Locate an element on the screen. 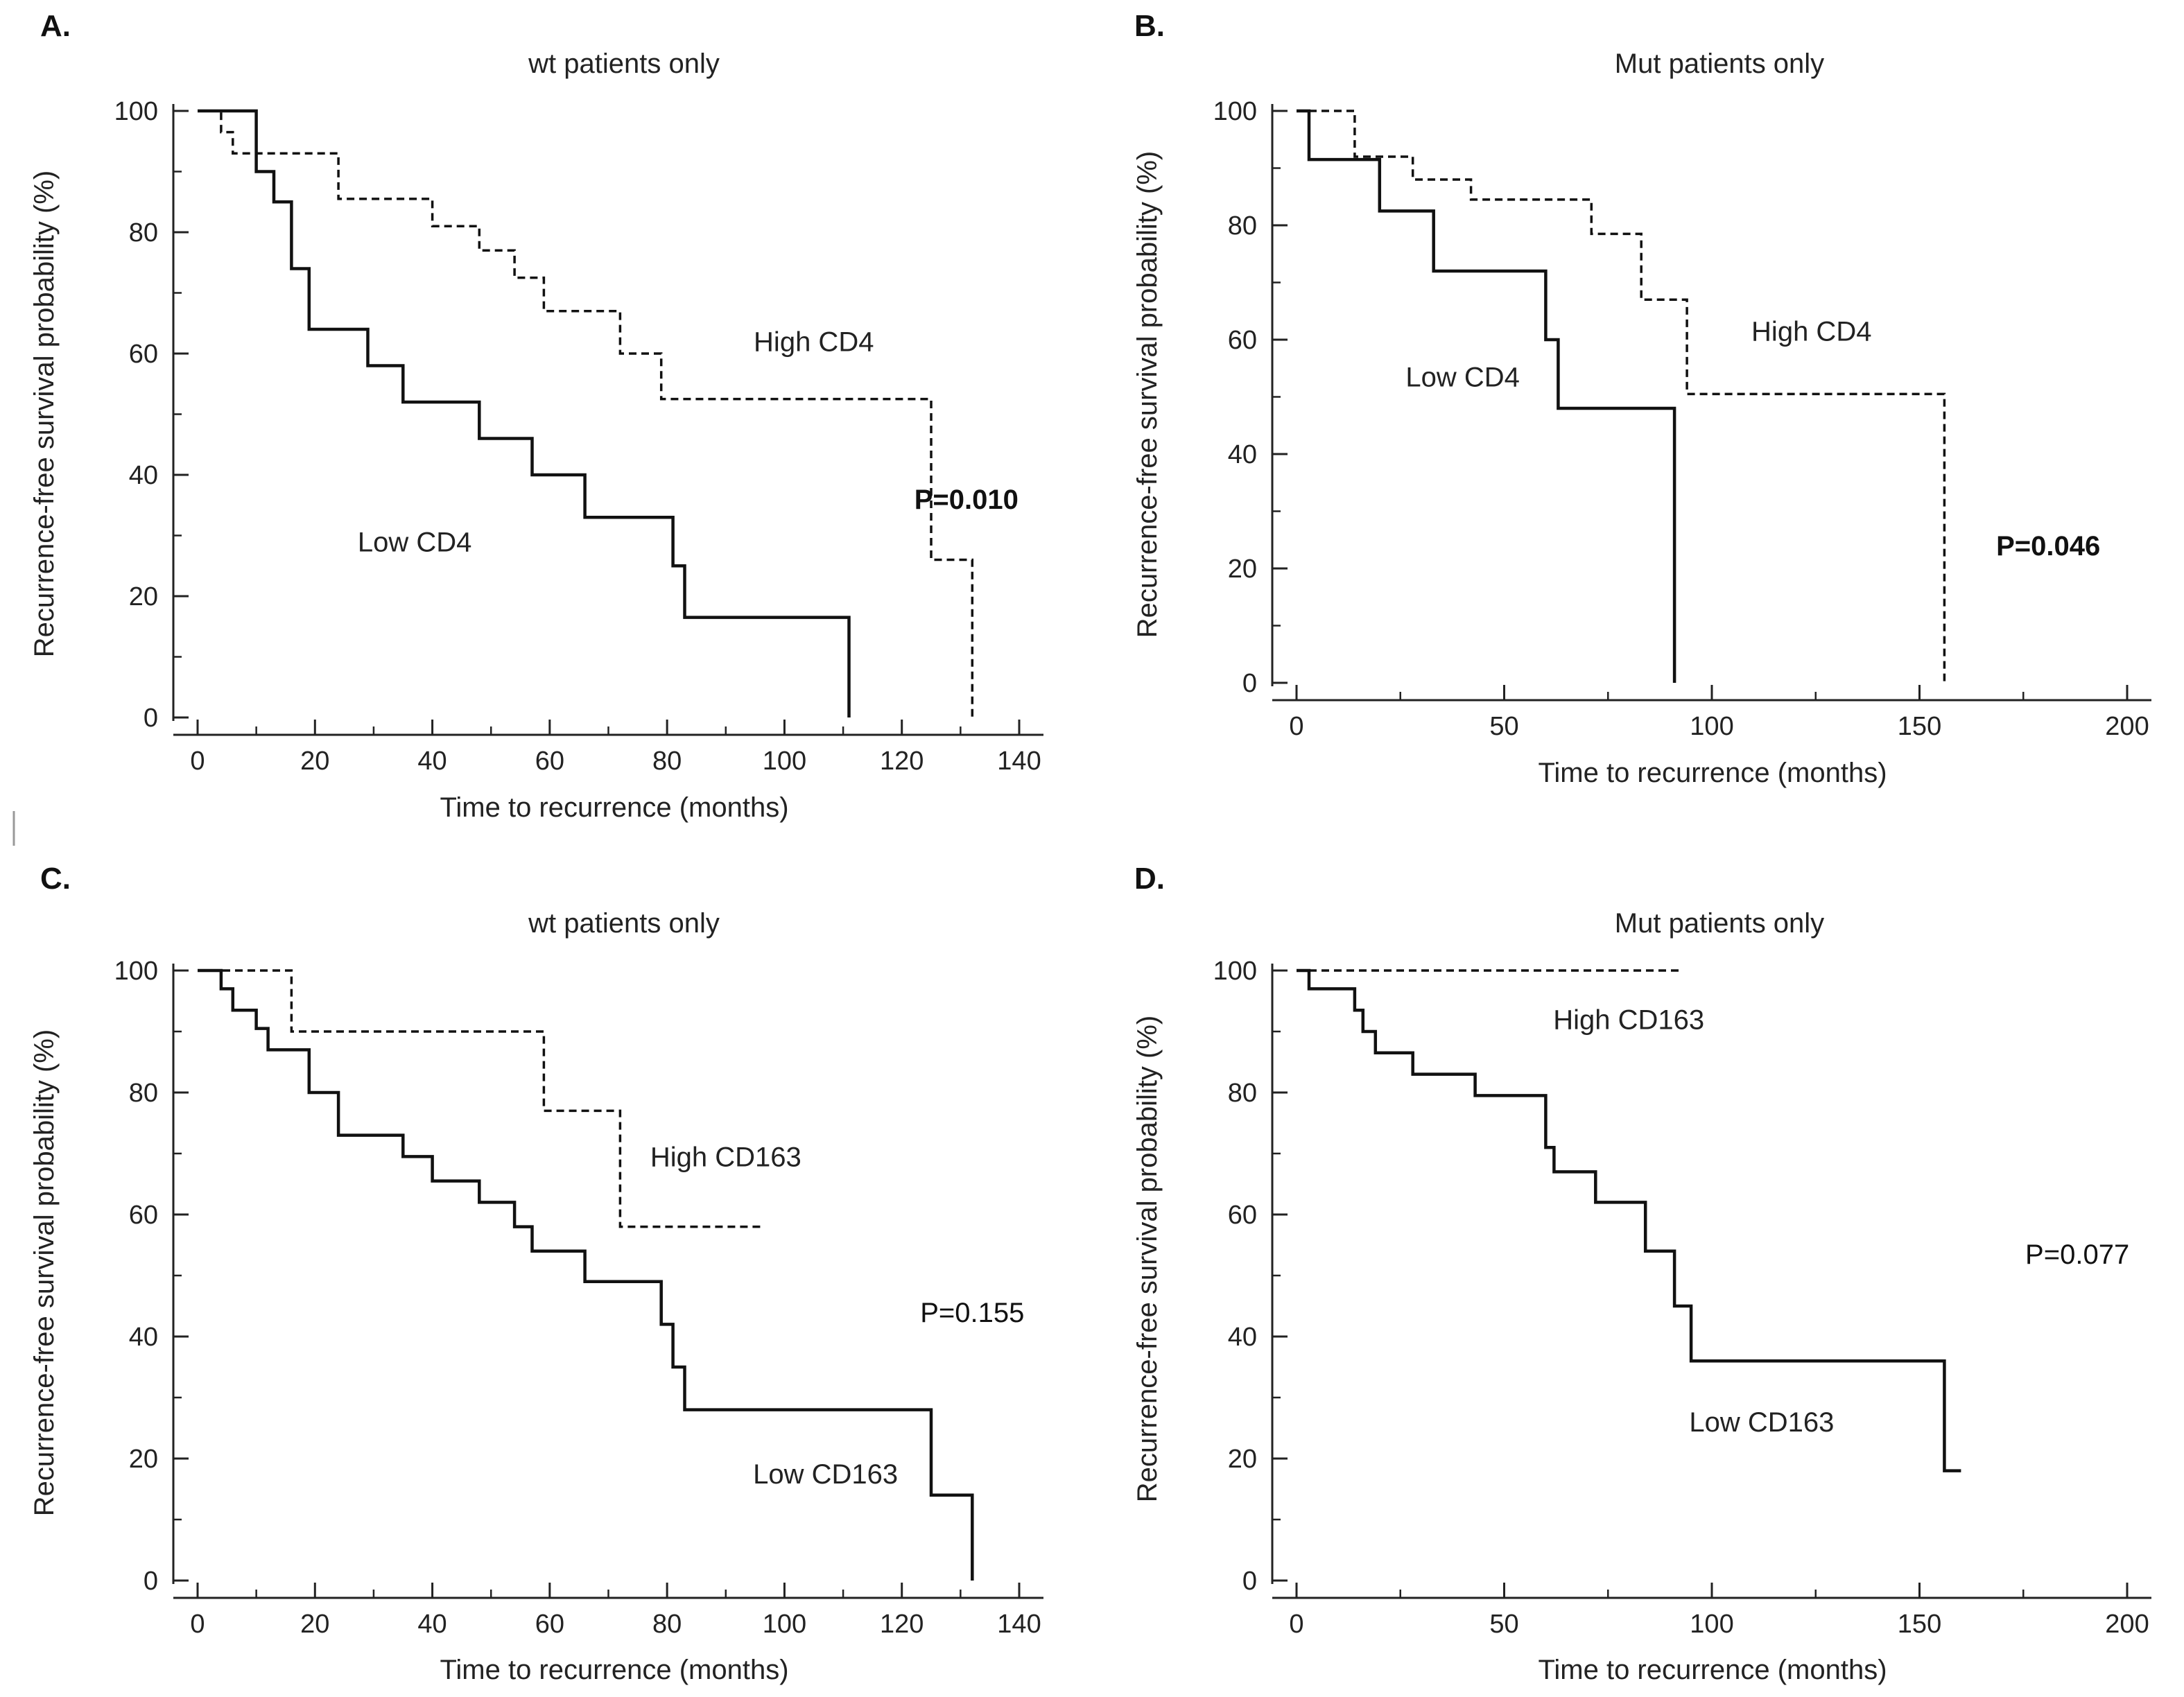 The width and height of the screenshot is (2184, 1697). panel-a-ytick-label: 0 is located at coordinates (151, 718).